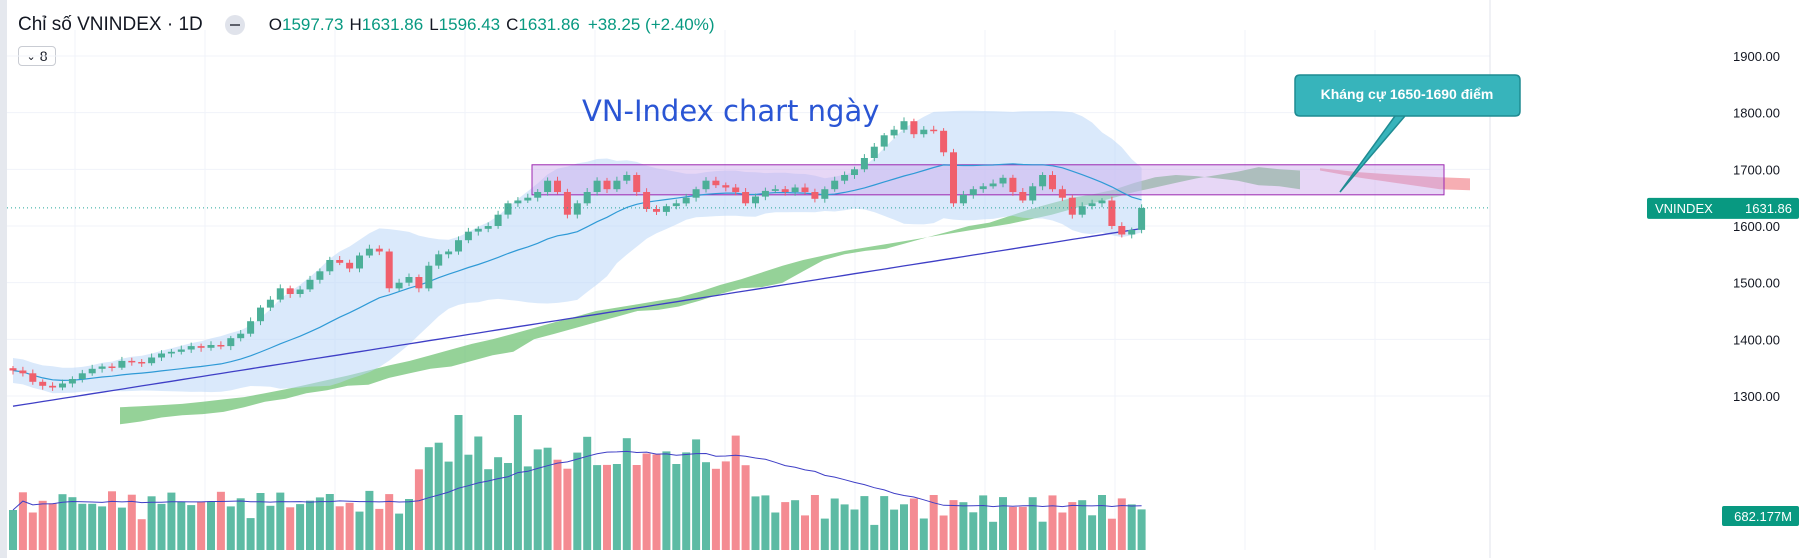  I want to click on symbol-title: Chỉ số VNINDEX · 1D, so click(110, 24).